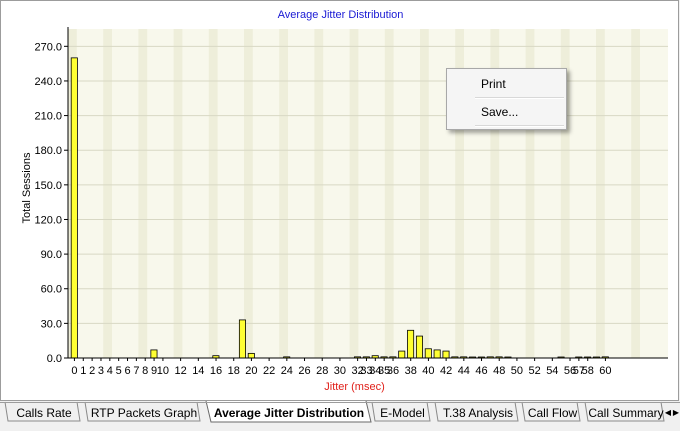 Image resolution: width=680 pixels, height=431 pixels. Describe the element at coordinates (517, 371) in the screenshot. I see `x-tick-label: 50` at that location.